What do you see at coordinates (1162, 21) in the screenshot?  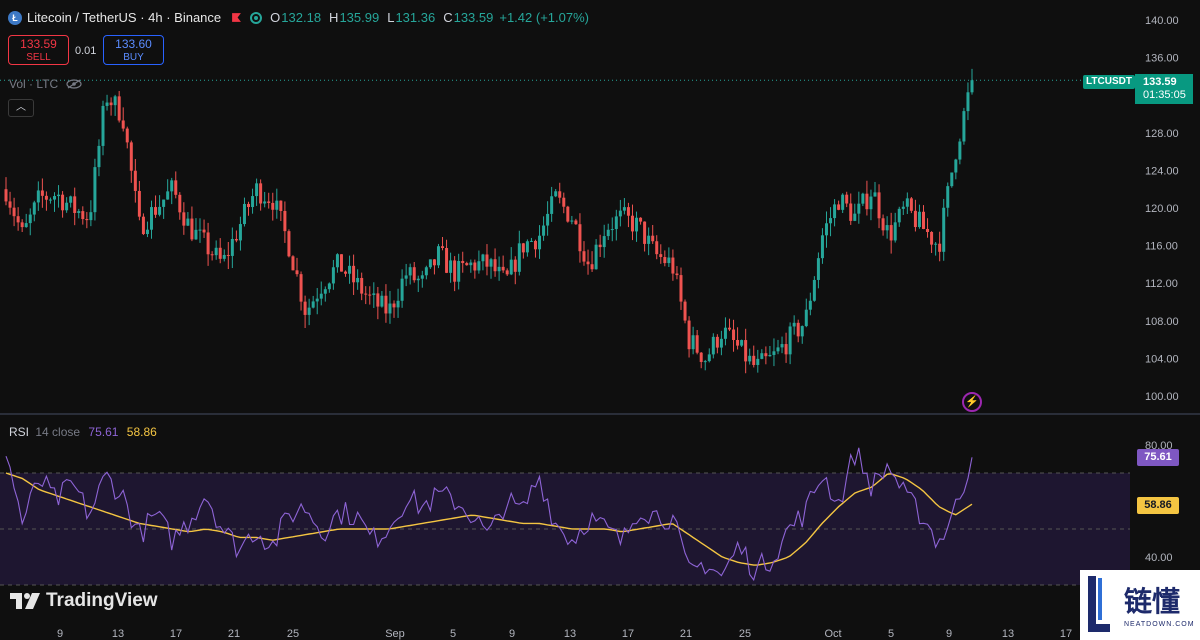 I see `price-tick-label: 140.00` at bounding box center [1162, 21].